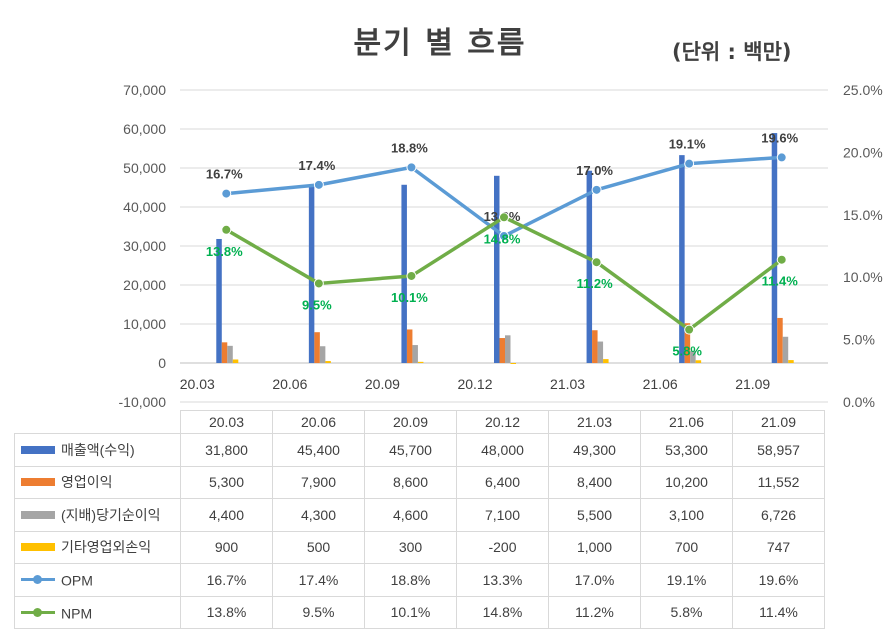 This screenshot has width=886, height=643. Describe the element at coordinates (224, 174) in the screenshot. I see `opm-data-label: 16.7%` at that location.